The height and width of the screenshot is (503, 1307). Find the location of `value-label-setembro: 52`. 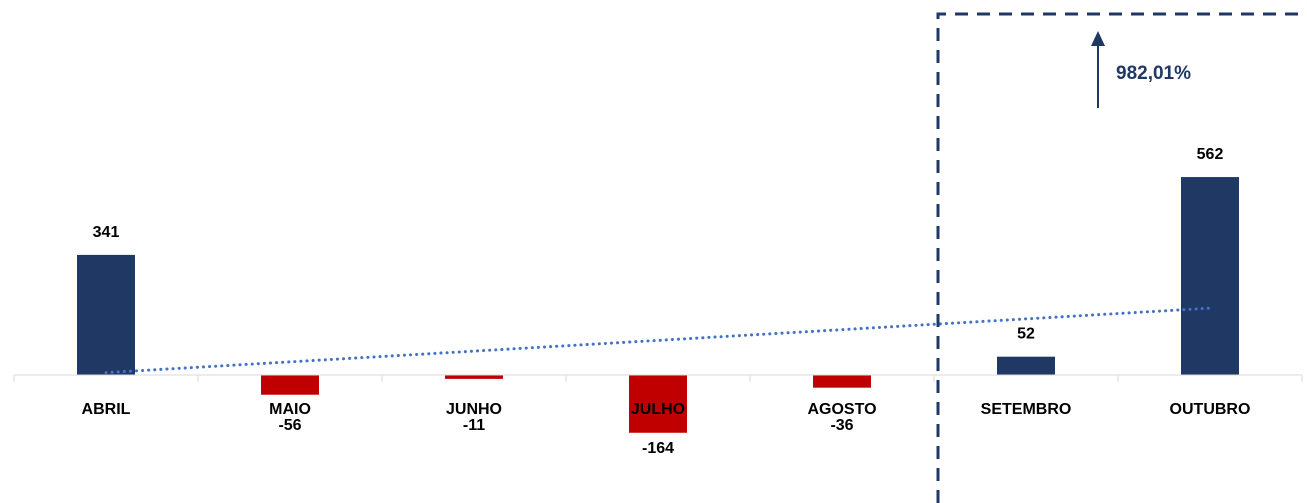

value-label-setembro: 52 is located at coordinates (1026, 334).